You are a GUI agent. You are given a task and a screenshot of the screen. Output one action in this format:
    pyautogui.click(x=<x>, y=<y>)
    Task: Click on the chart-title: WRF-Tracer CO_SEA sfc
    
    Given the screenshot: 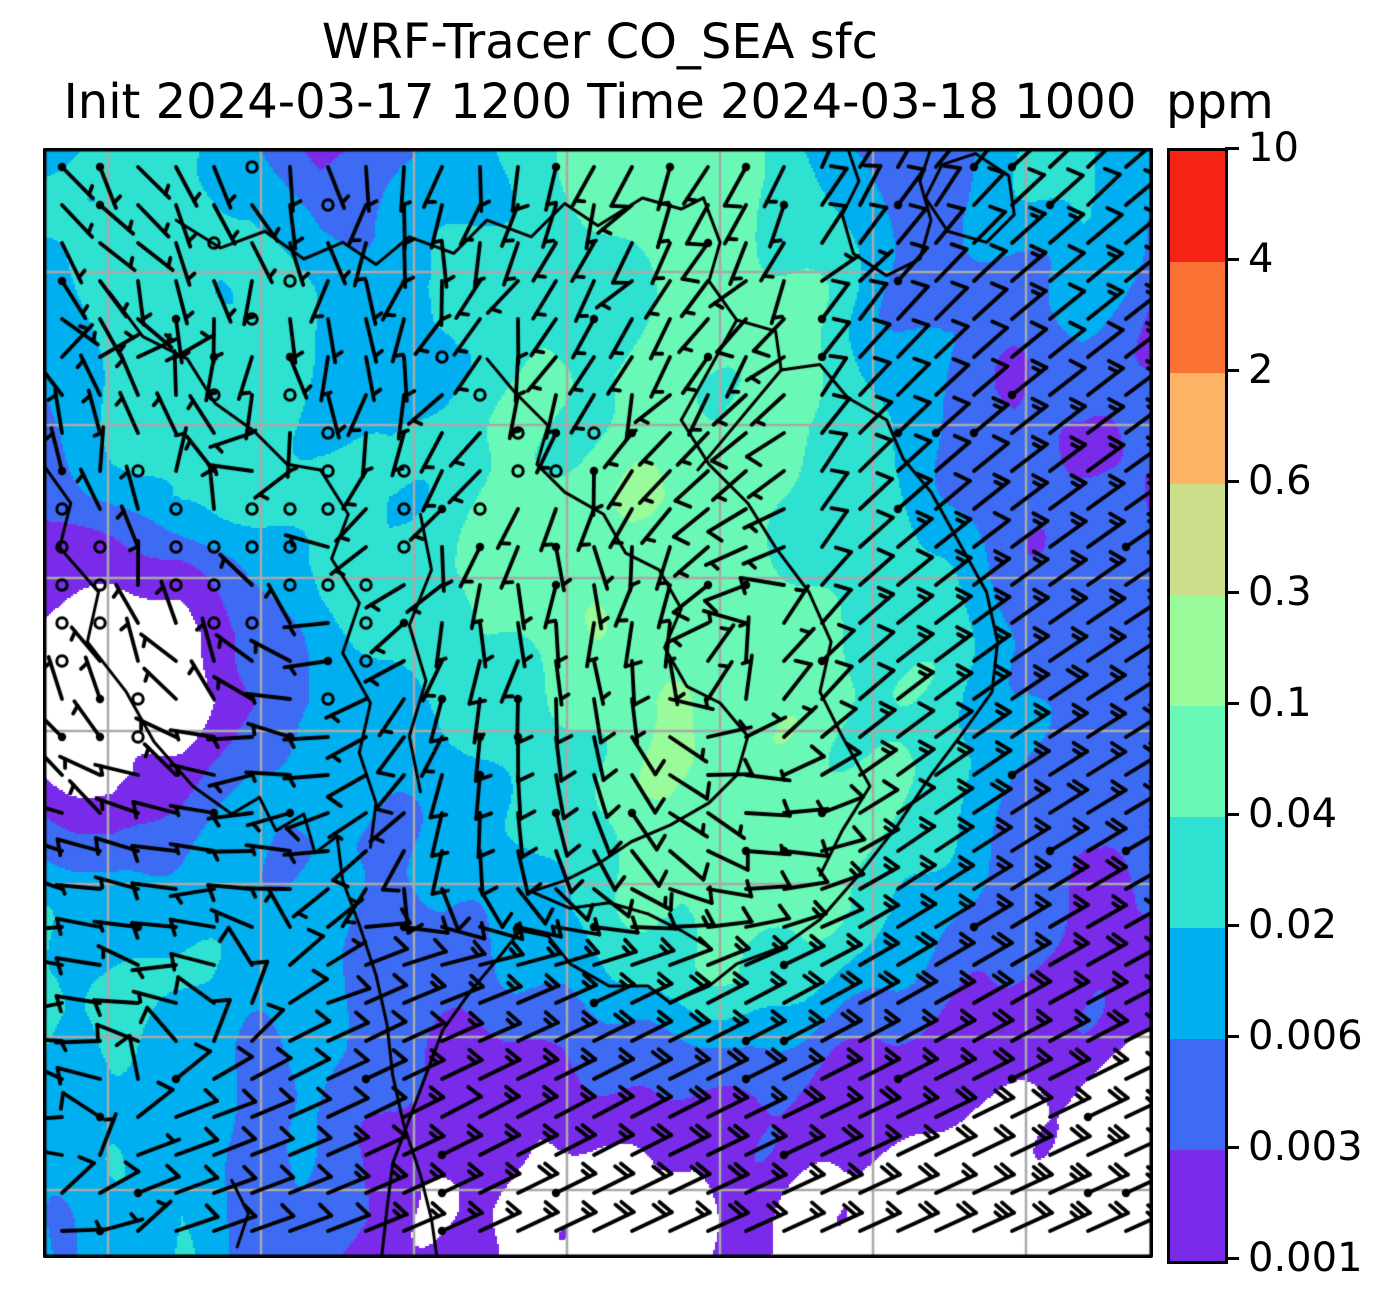 What is the action you would take?
    pyautogui.click(x=600, y=42)
    